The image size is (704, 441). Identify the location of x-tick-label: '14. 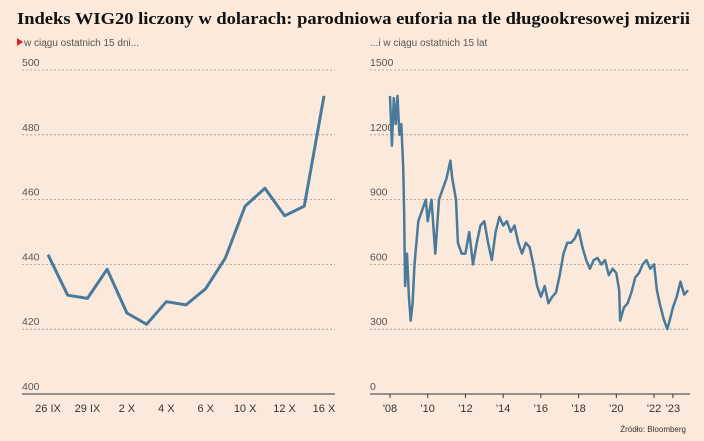
(503, 409).